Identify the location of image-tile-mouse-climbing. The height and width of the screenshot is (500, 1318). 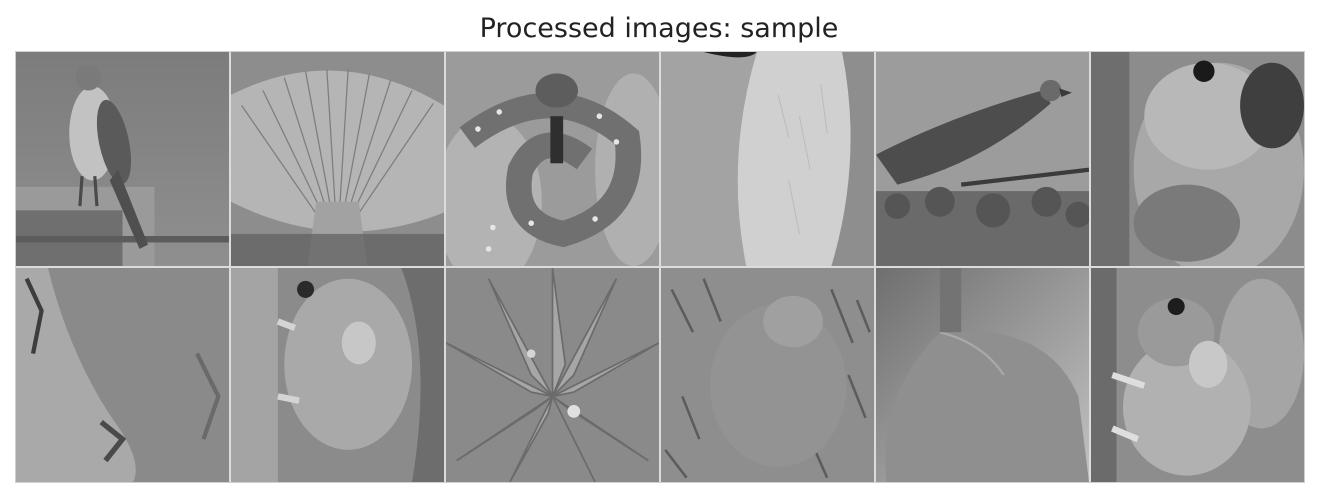
(337, 375).